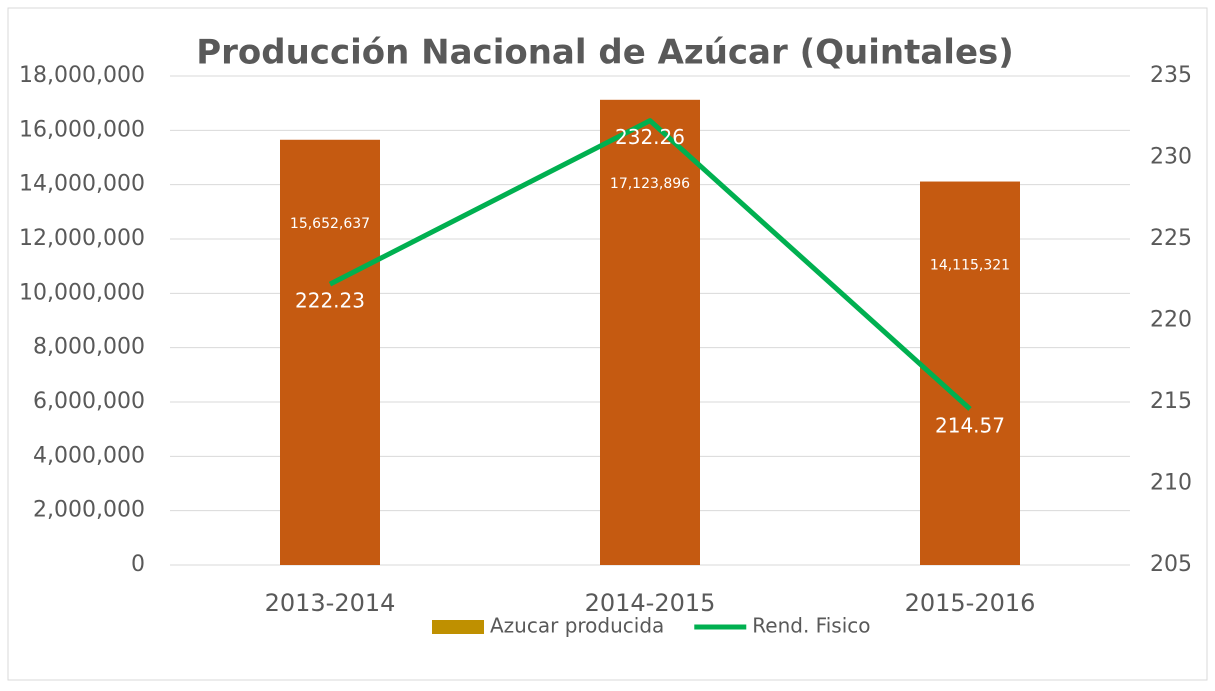 The image size is (1215, 691). What do you see at coordinates (82, 184) in the screenshot?
I see `y-tick-label: 14,000,000` at bounding box center [82, 184].